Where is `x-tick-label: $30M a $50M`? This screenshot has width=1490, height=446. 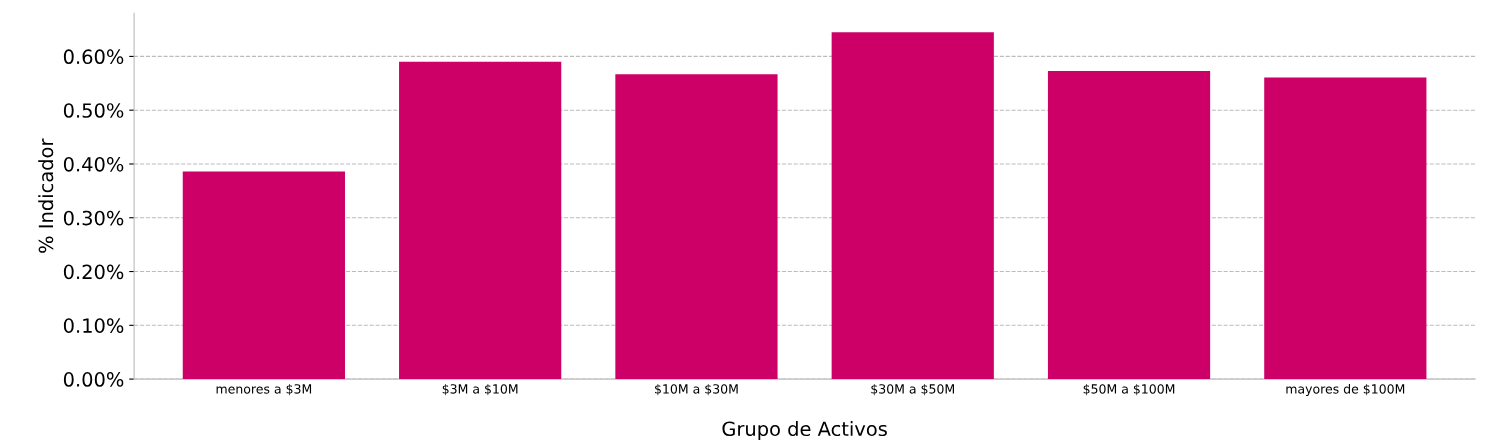
x-tick-label: $30M a $50M is located at coordinates (912, 389).